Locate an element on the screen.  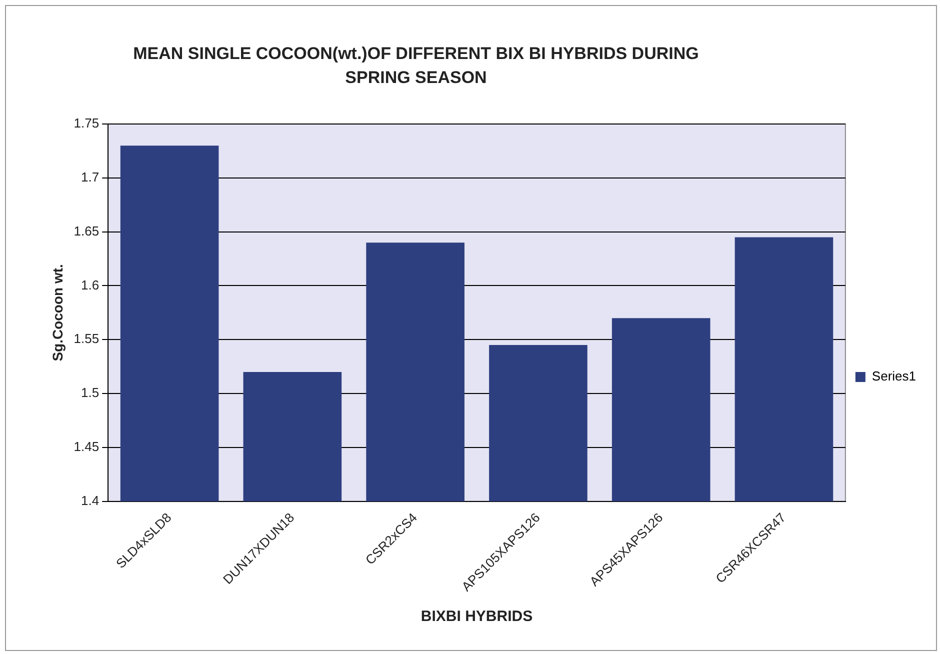
y-tick-label: 1.4 is located at coordinates (90, 500).